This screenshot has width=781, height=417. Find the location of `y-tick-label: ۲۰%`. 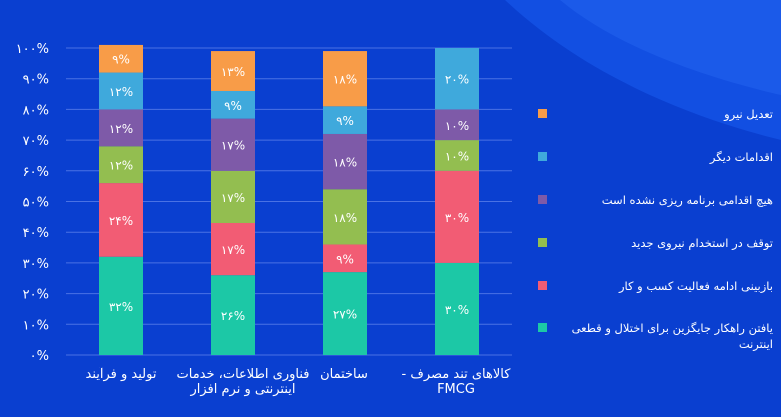

y-tick-label: ۲۰% is located at coordinates (36, 295).